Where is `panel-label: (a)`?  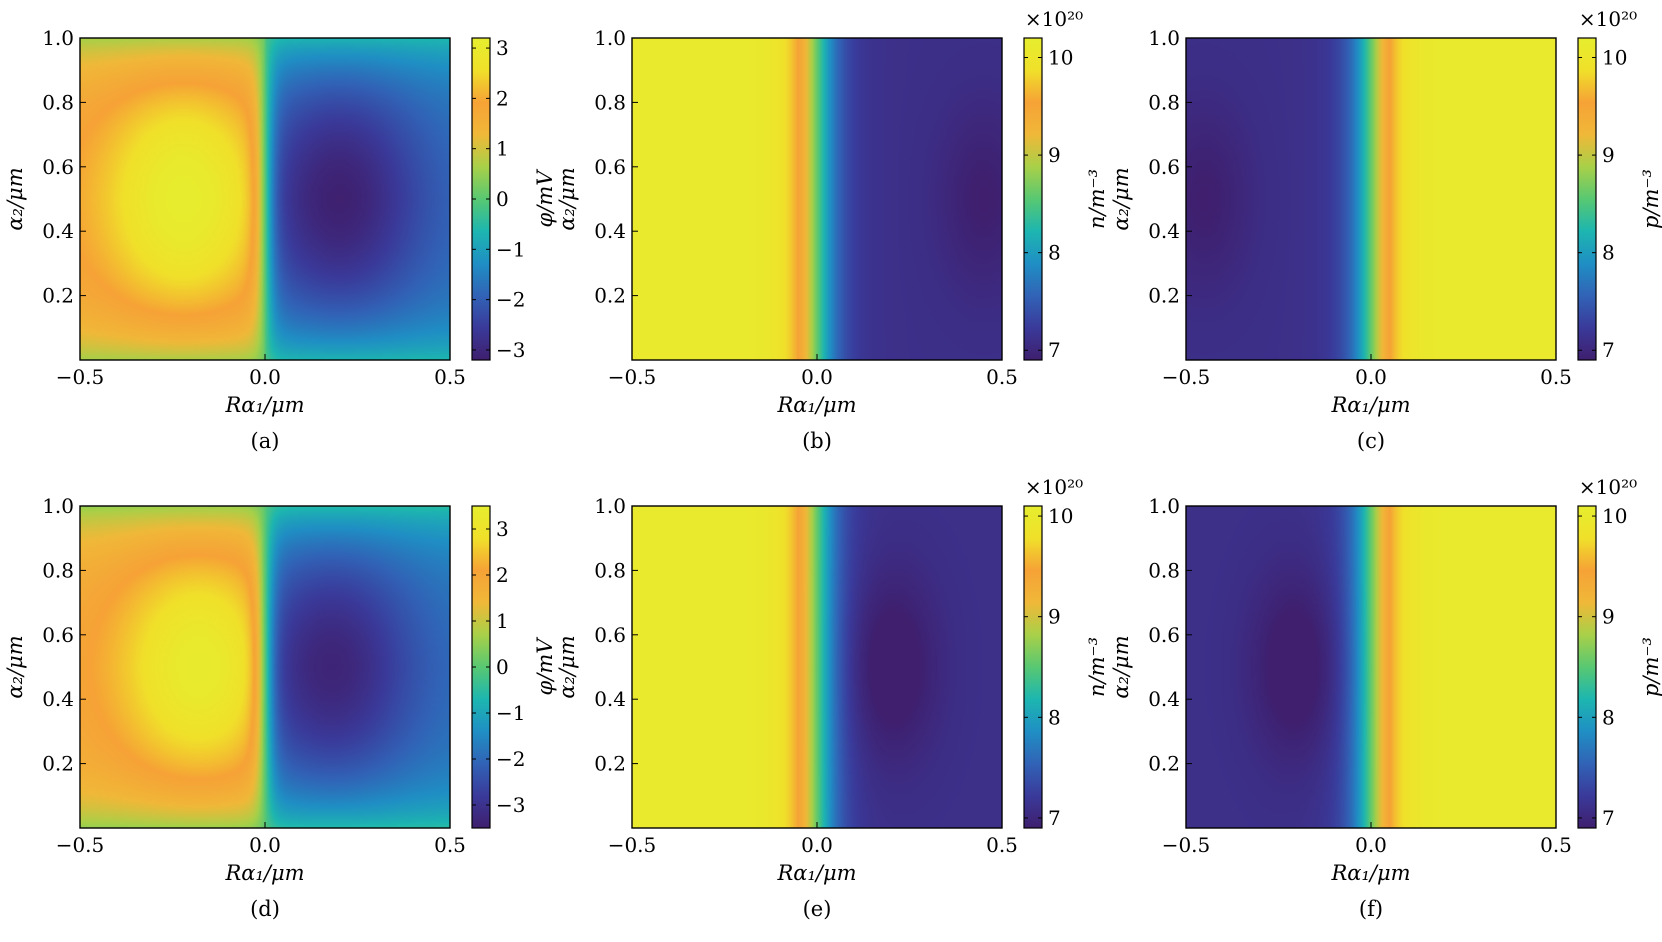 panel-label: (a) is located at coordinates (265, 441).